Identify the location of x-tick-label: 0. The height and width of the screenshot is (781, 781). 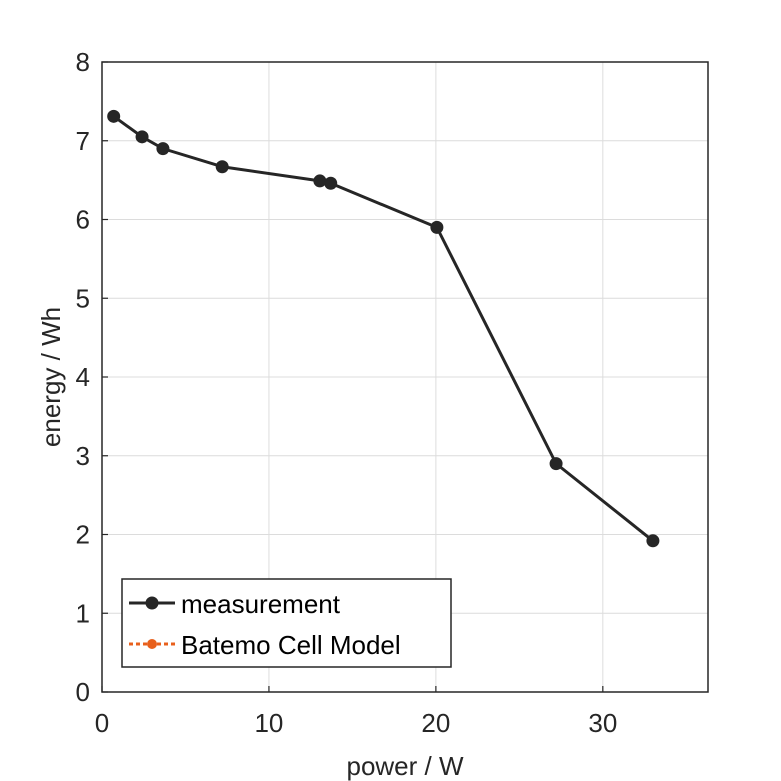
(102, 723).